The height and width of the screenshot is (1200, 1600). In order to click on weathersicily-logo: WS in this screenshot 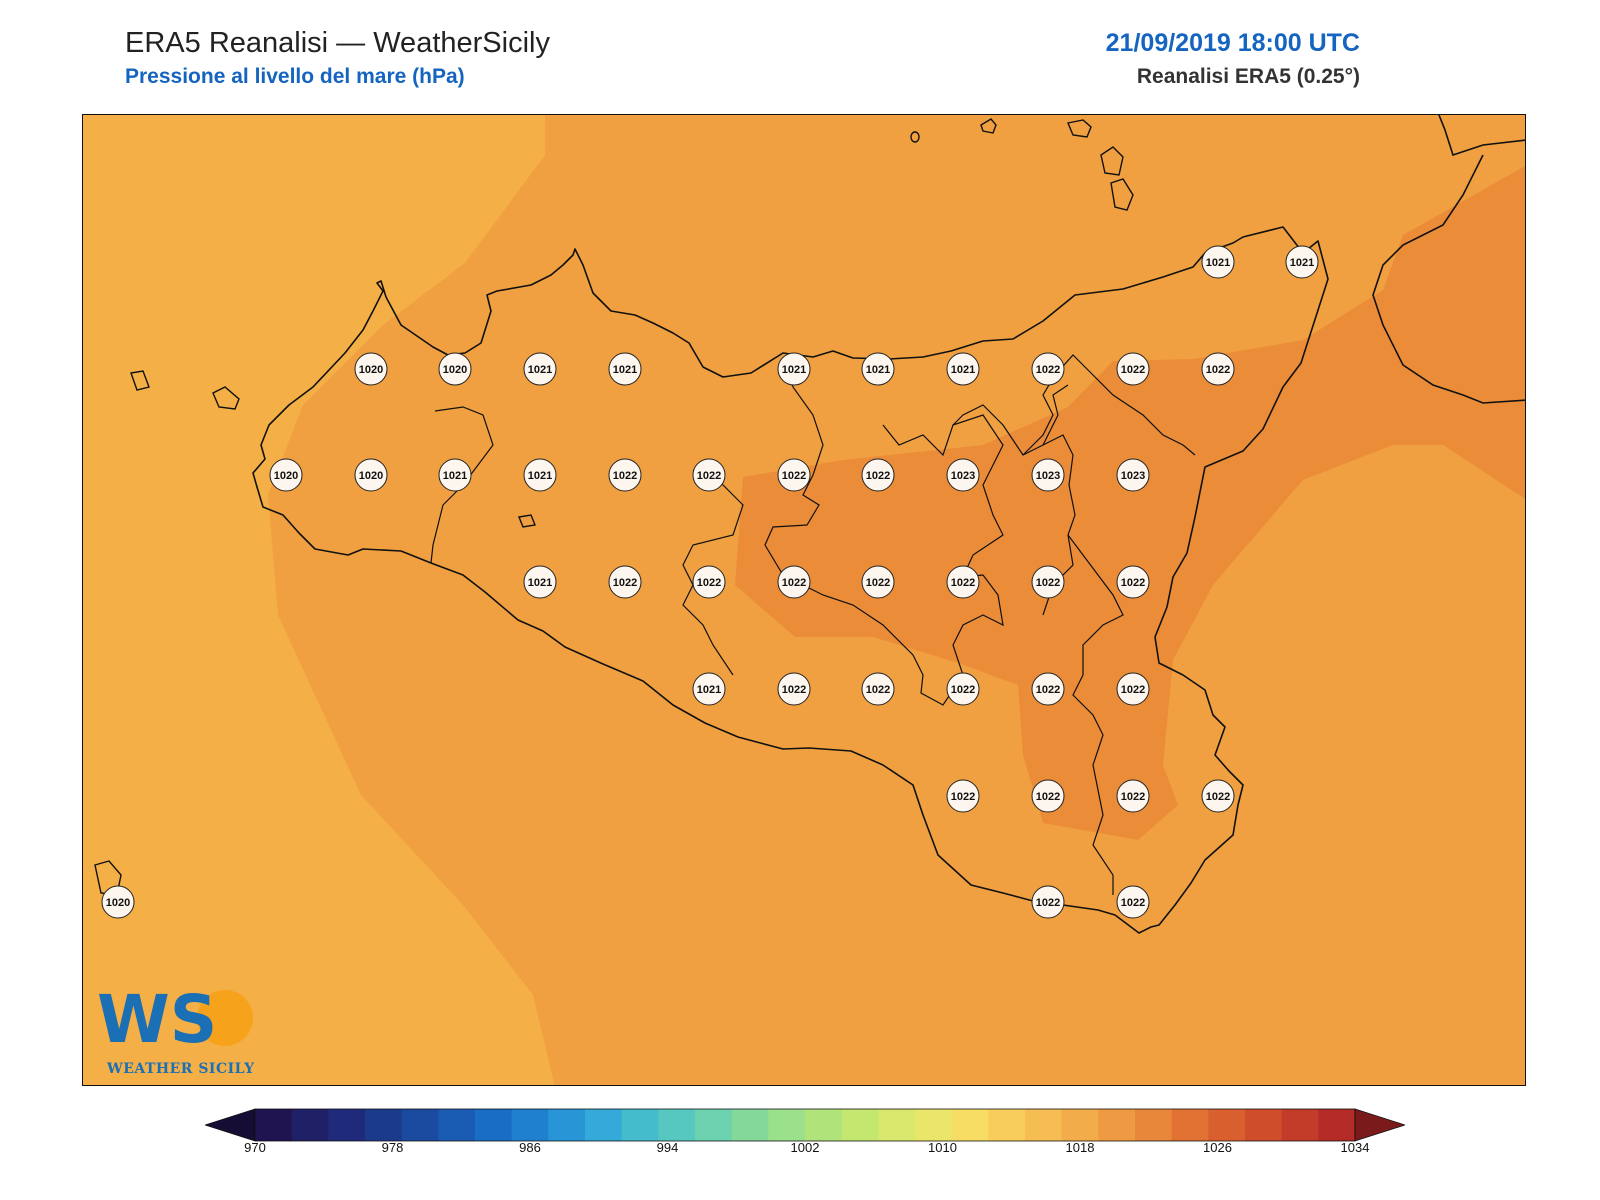, I will do `click(175, 1019)`.